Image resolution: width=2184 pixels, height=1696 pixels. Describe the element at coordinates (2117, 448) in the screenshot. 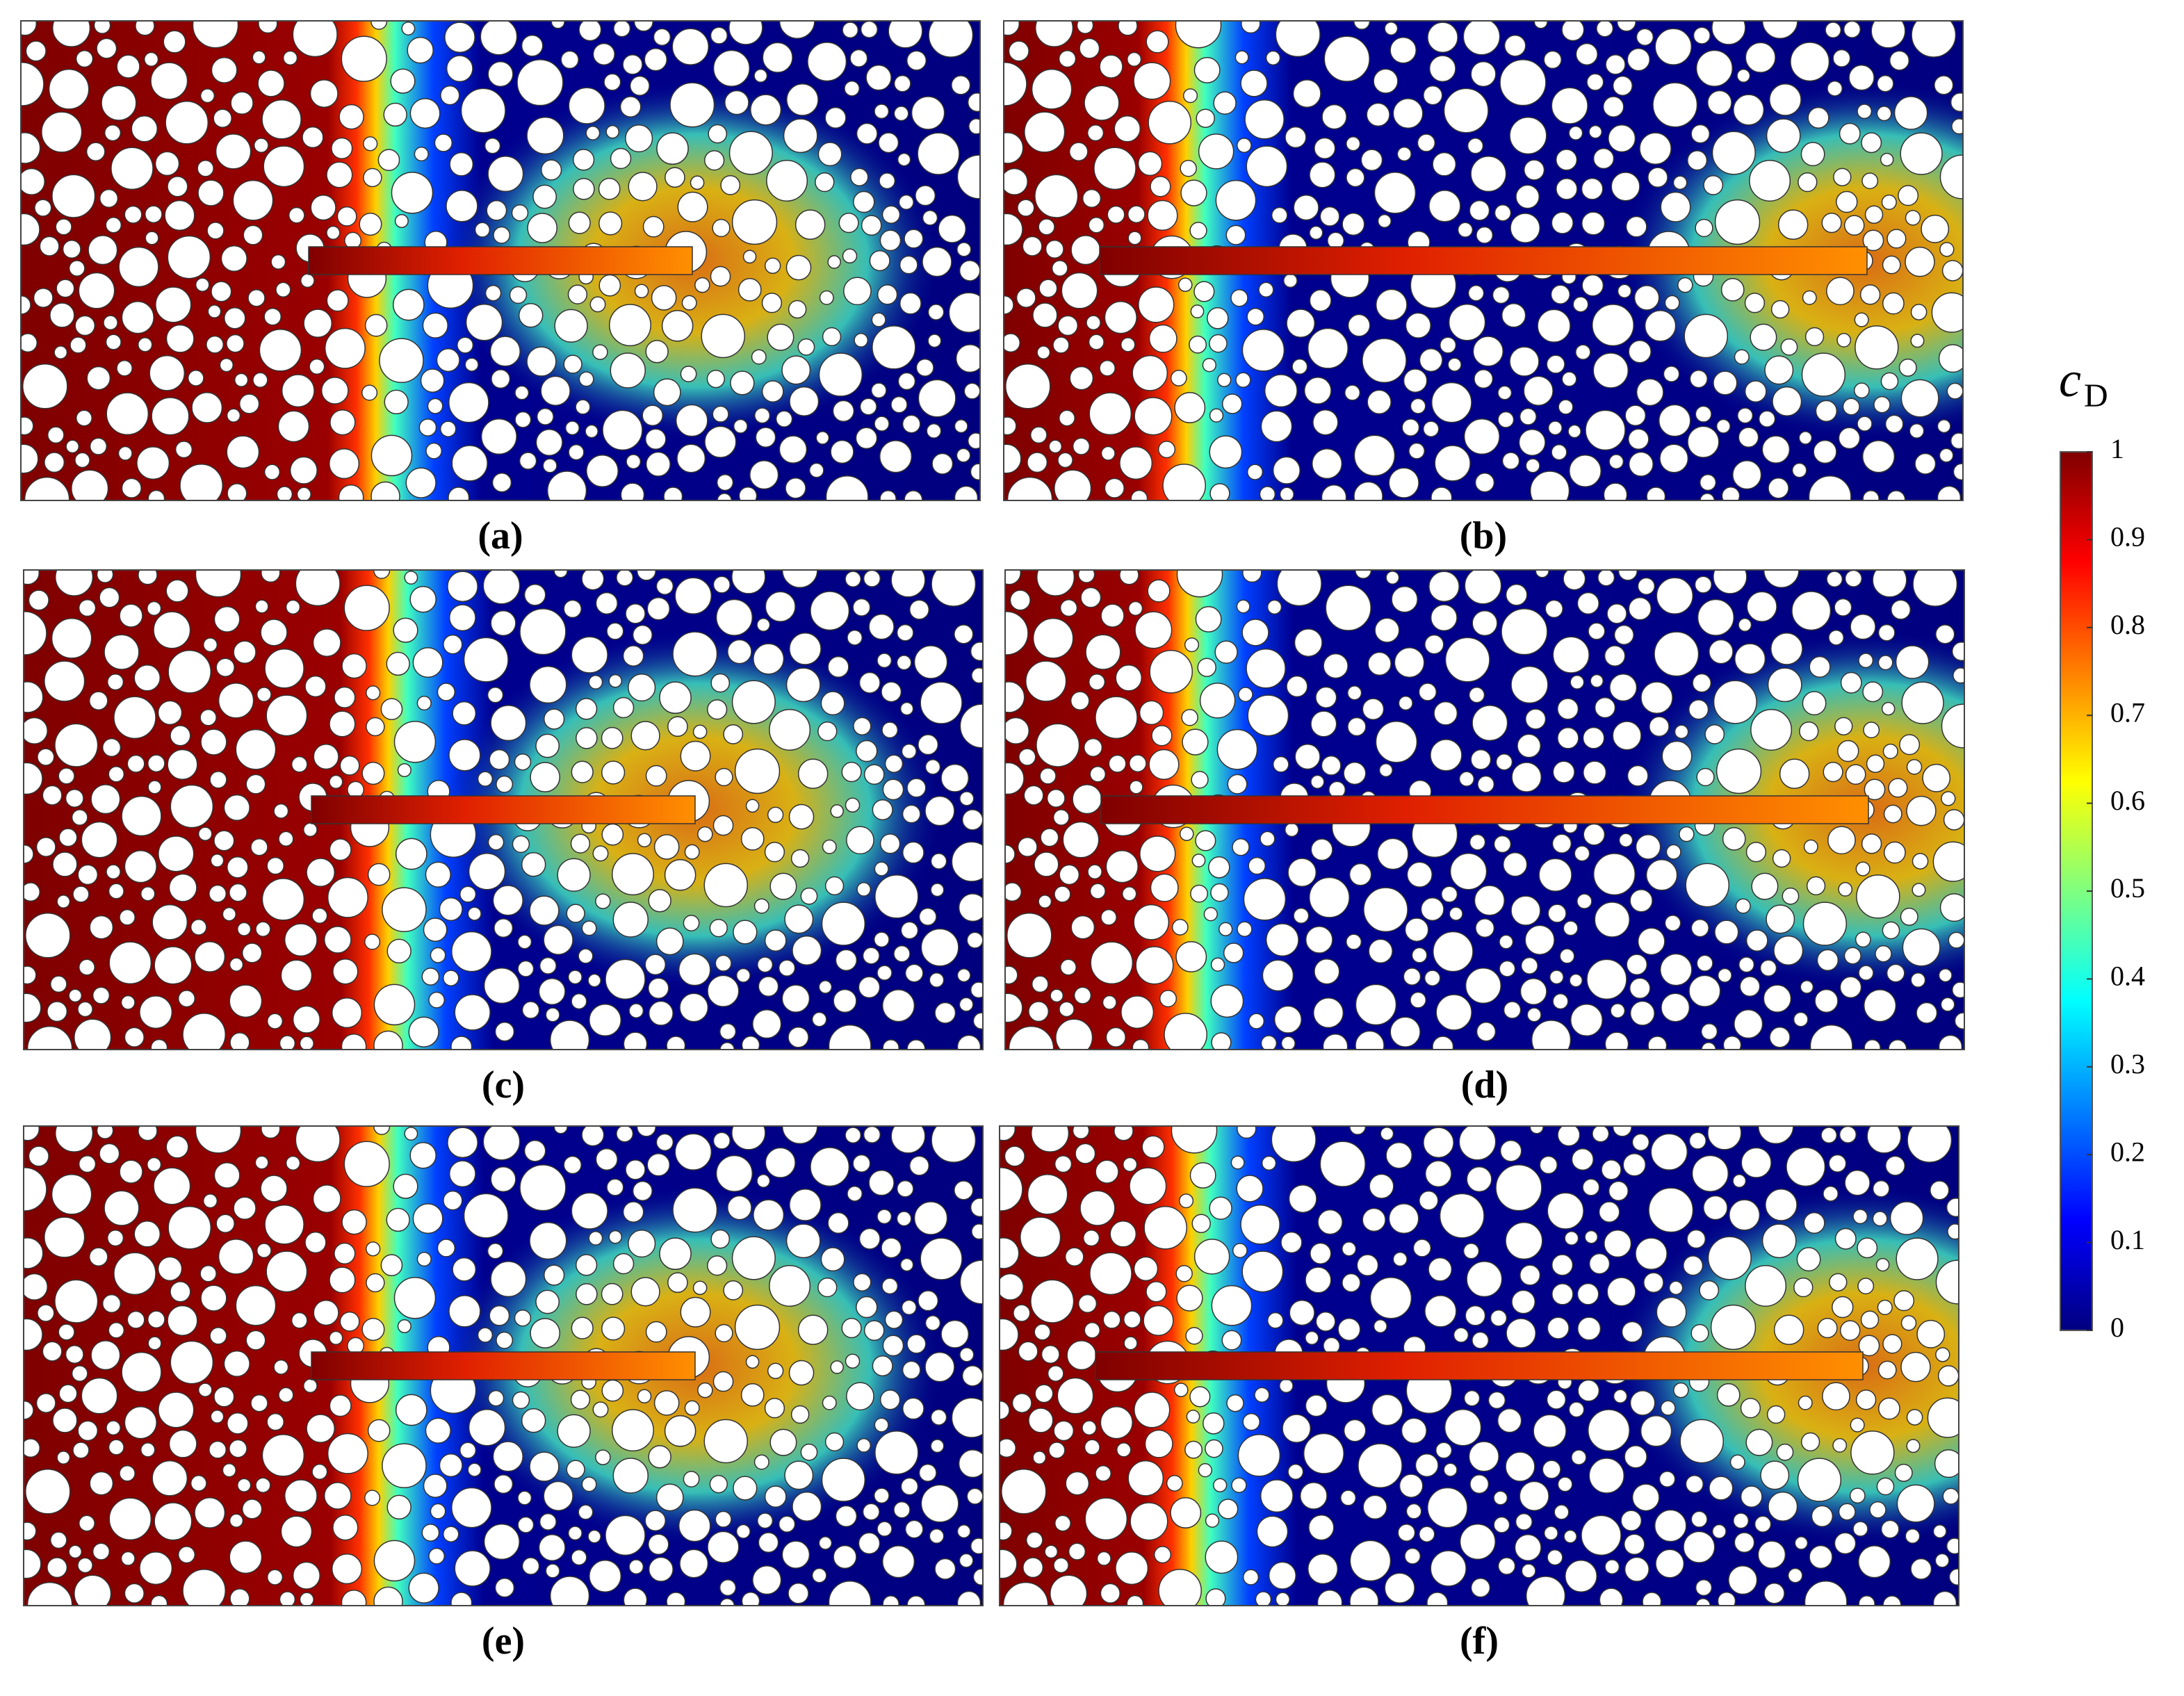

I see `colorbar-tick-label: 1` at that location.